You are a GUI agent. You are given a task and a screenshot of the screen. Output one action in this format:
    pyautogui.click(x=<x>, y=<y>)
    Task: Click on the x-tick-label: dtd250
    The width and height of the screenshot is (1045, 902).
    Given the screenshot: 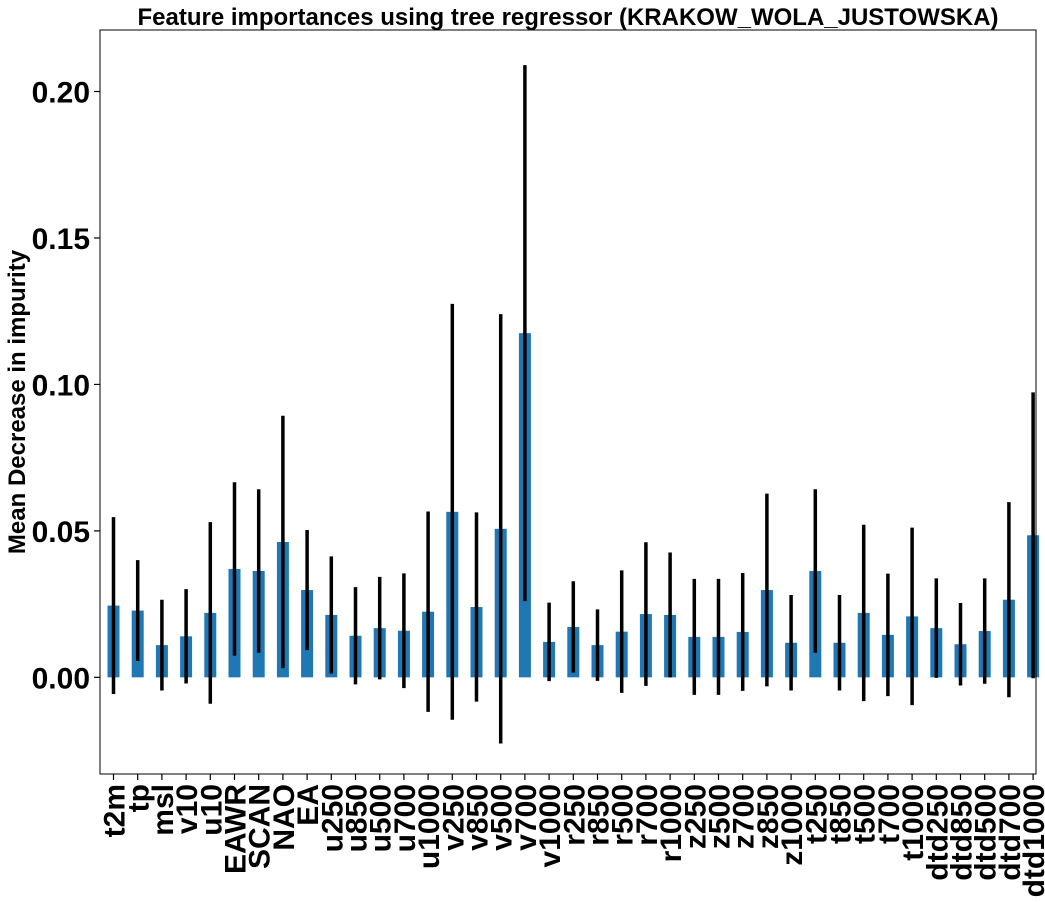 What is the action you would take?
    pyautogui.click(x=937, y=832)
    